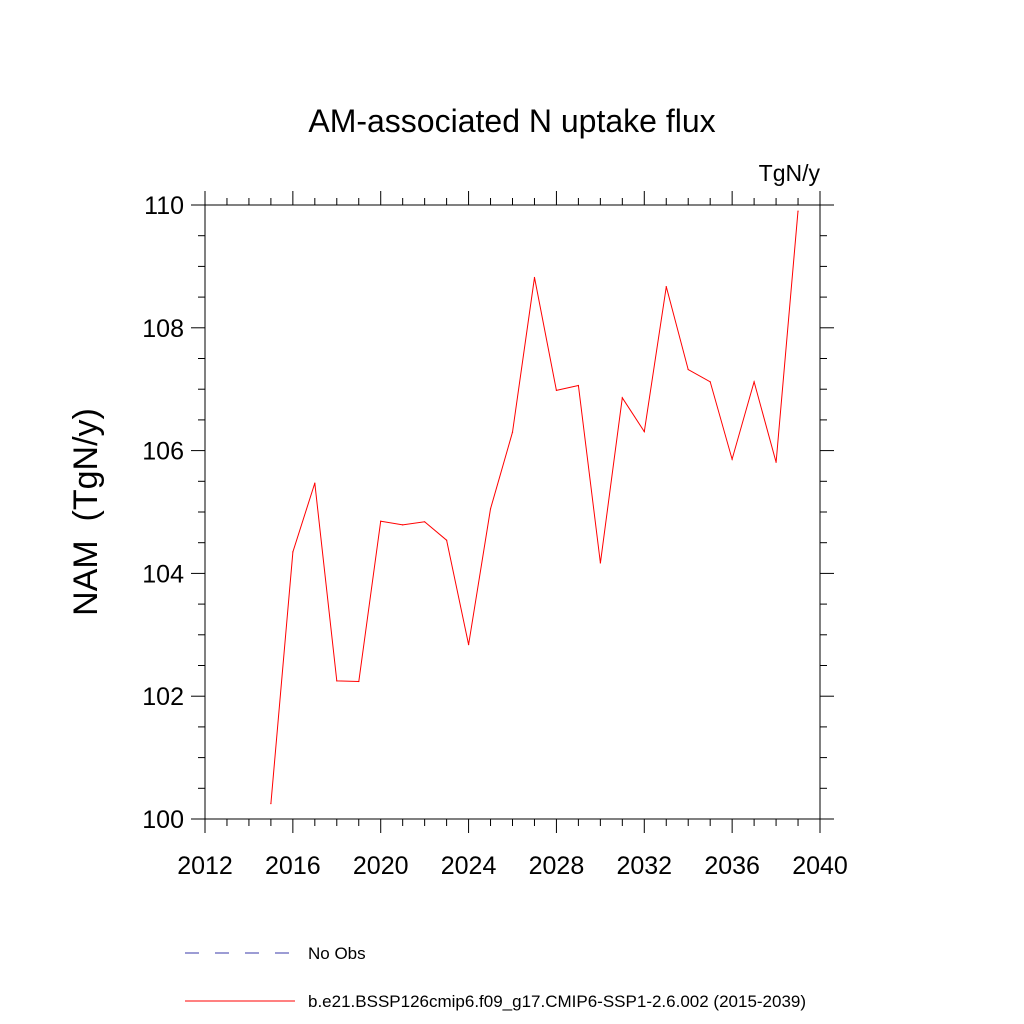 Image resolution: width=1024 pixels, height=1024 pixels. Describe the element at coordinates (163, 574) in the screenshot. I see `y-tick-label: 104` at that location.